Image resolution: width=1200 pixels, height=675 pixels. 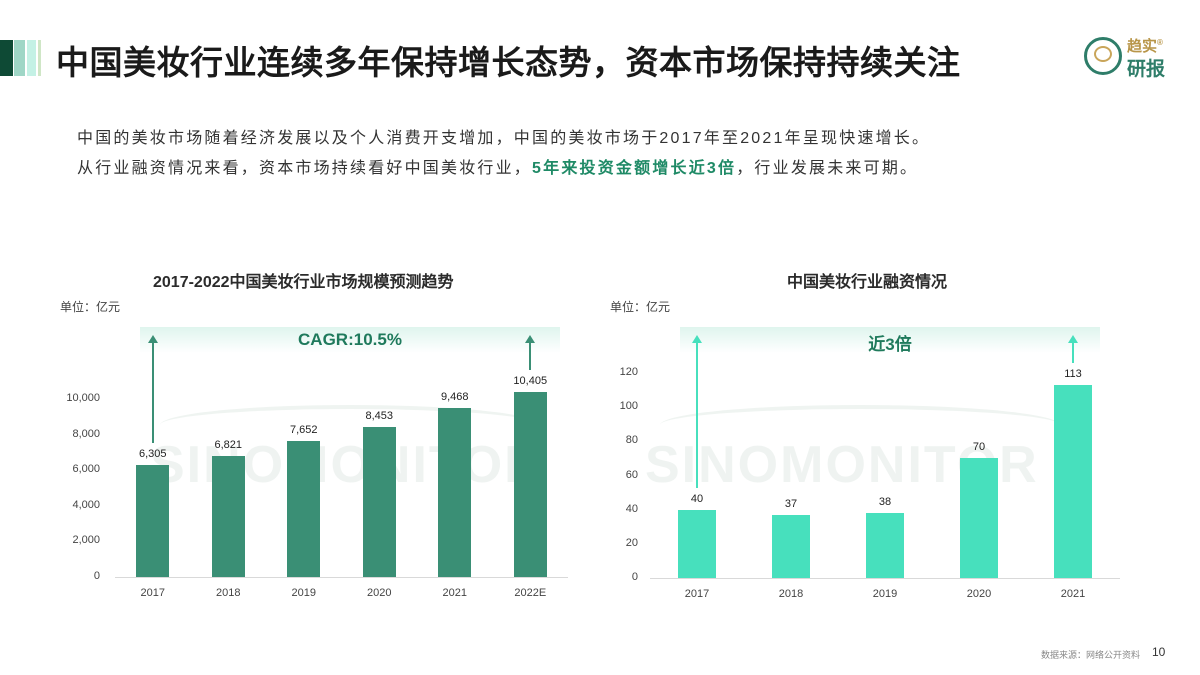 I want to click on bar-value-label: 38, so click(x=885, y=502).